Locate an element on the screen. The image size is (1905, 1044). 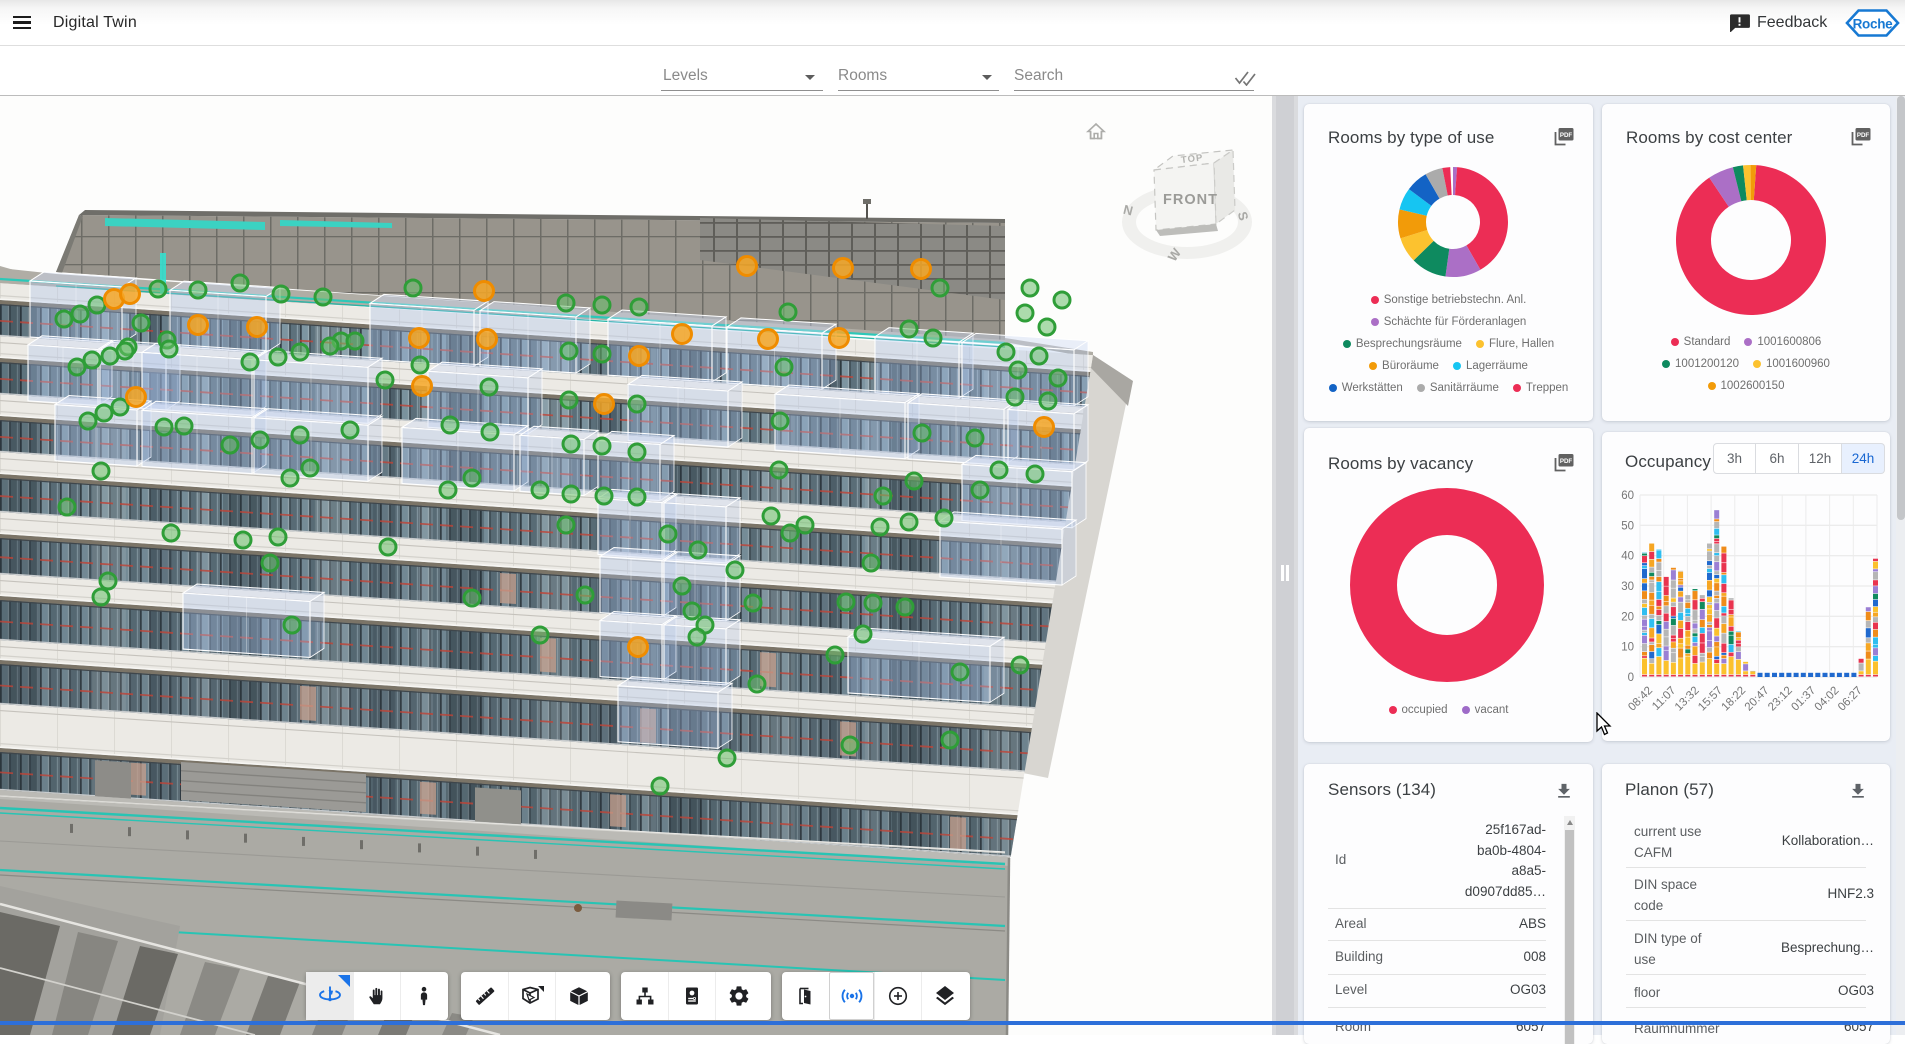
svg-text: FRONT is located at coordinates (1190, 200).